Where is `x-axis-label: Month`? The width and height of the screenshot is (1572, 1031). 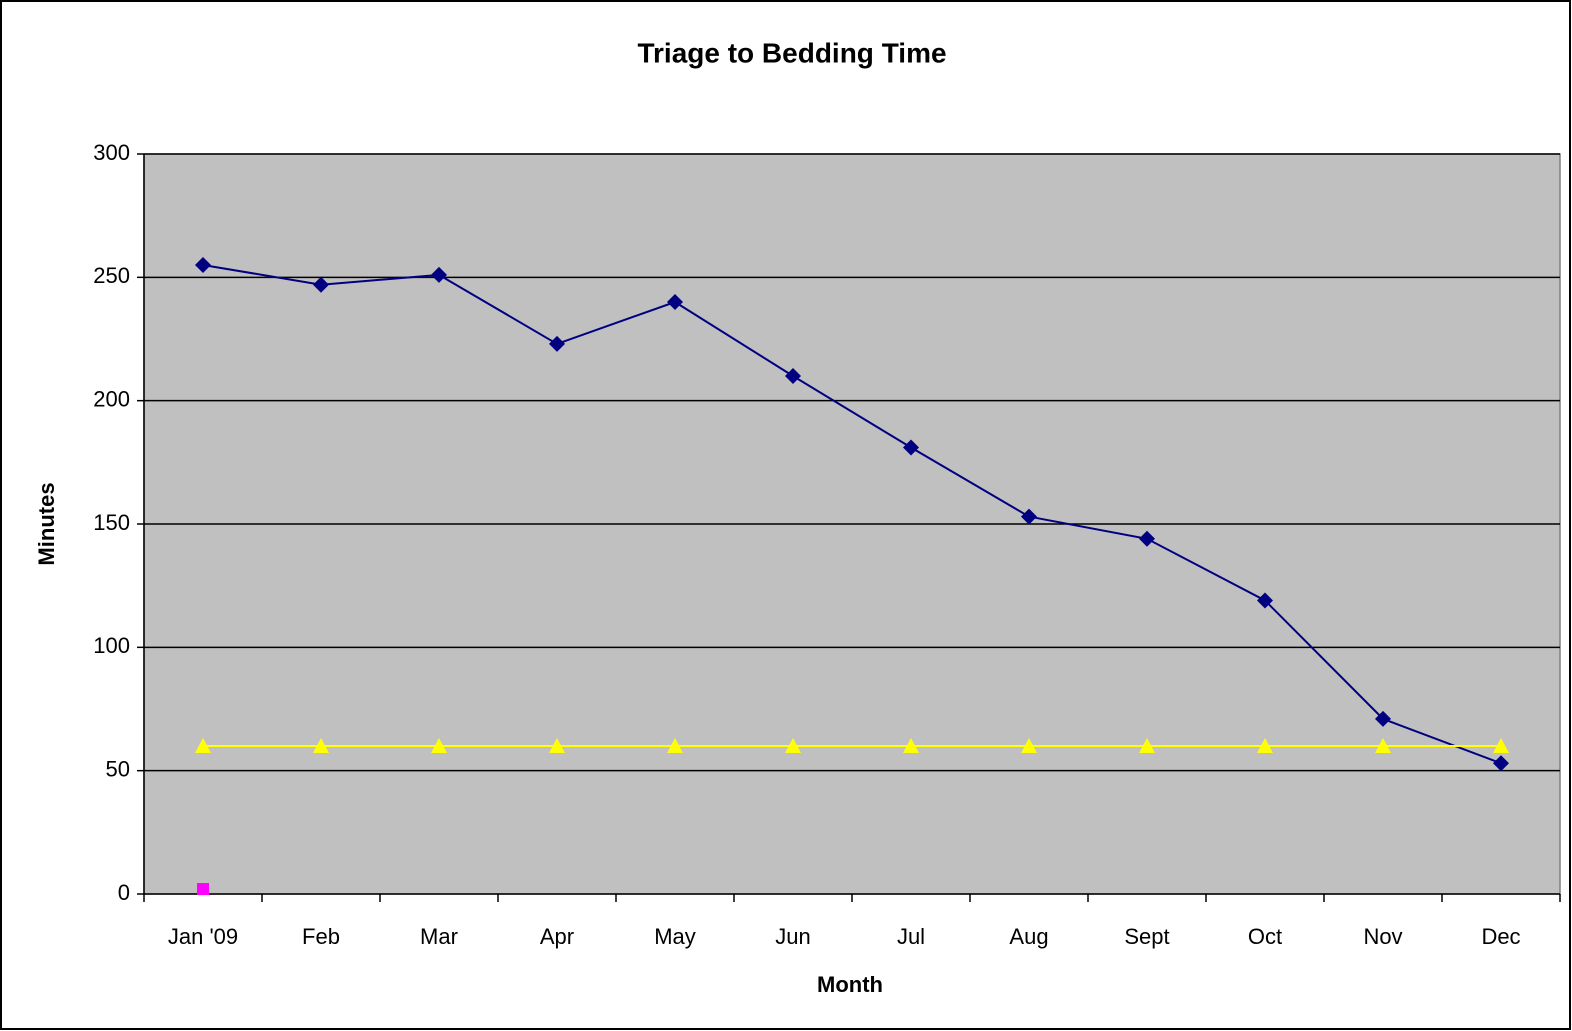
x-axis-label: Month is located at coordinates (850, 984).